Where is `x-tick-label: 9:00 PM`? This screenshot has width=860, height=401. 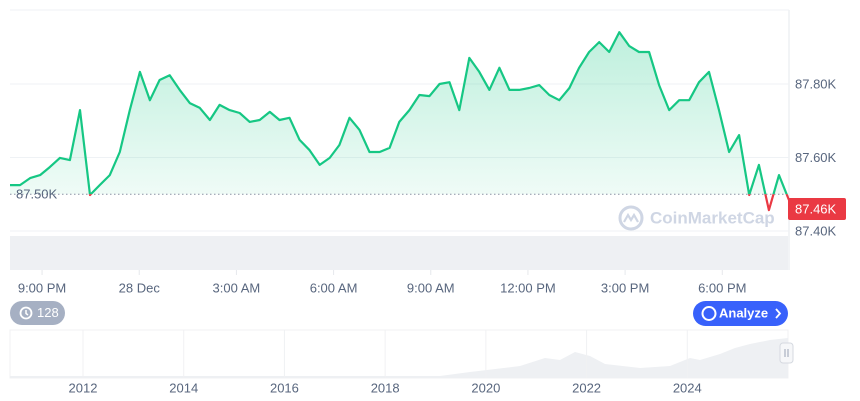
x-tick-label: 9:00 PM is located at coordinates (42, 287).